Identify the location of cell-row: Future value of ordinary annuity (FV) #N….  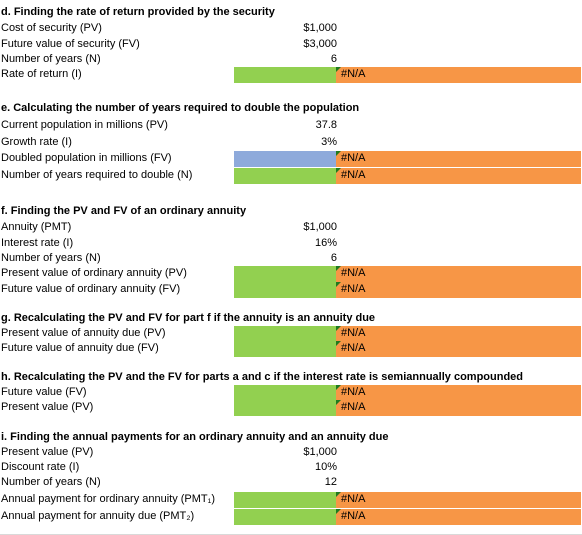
(291, 289).